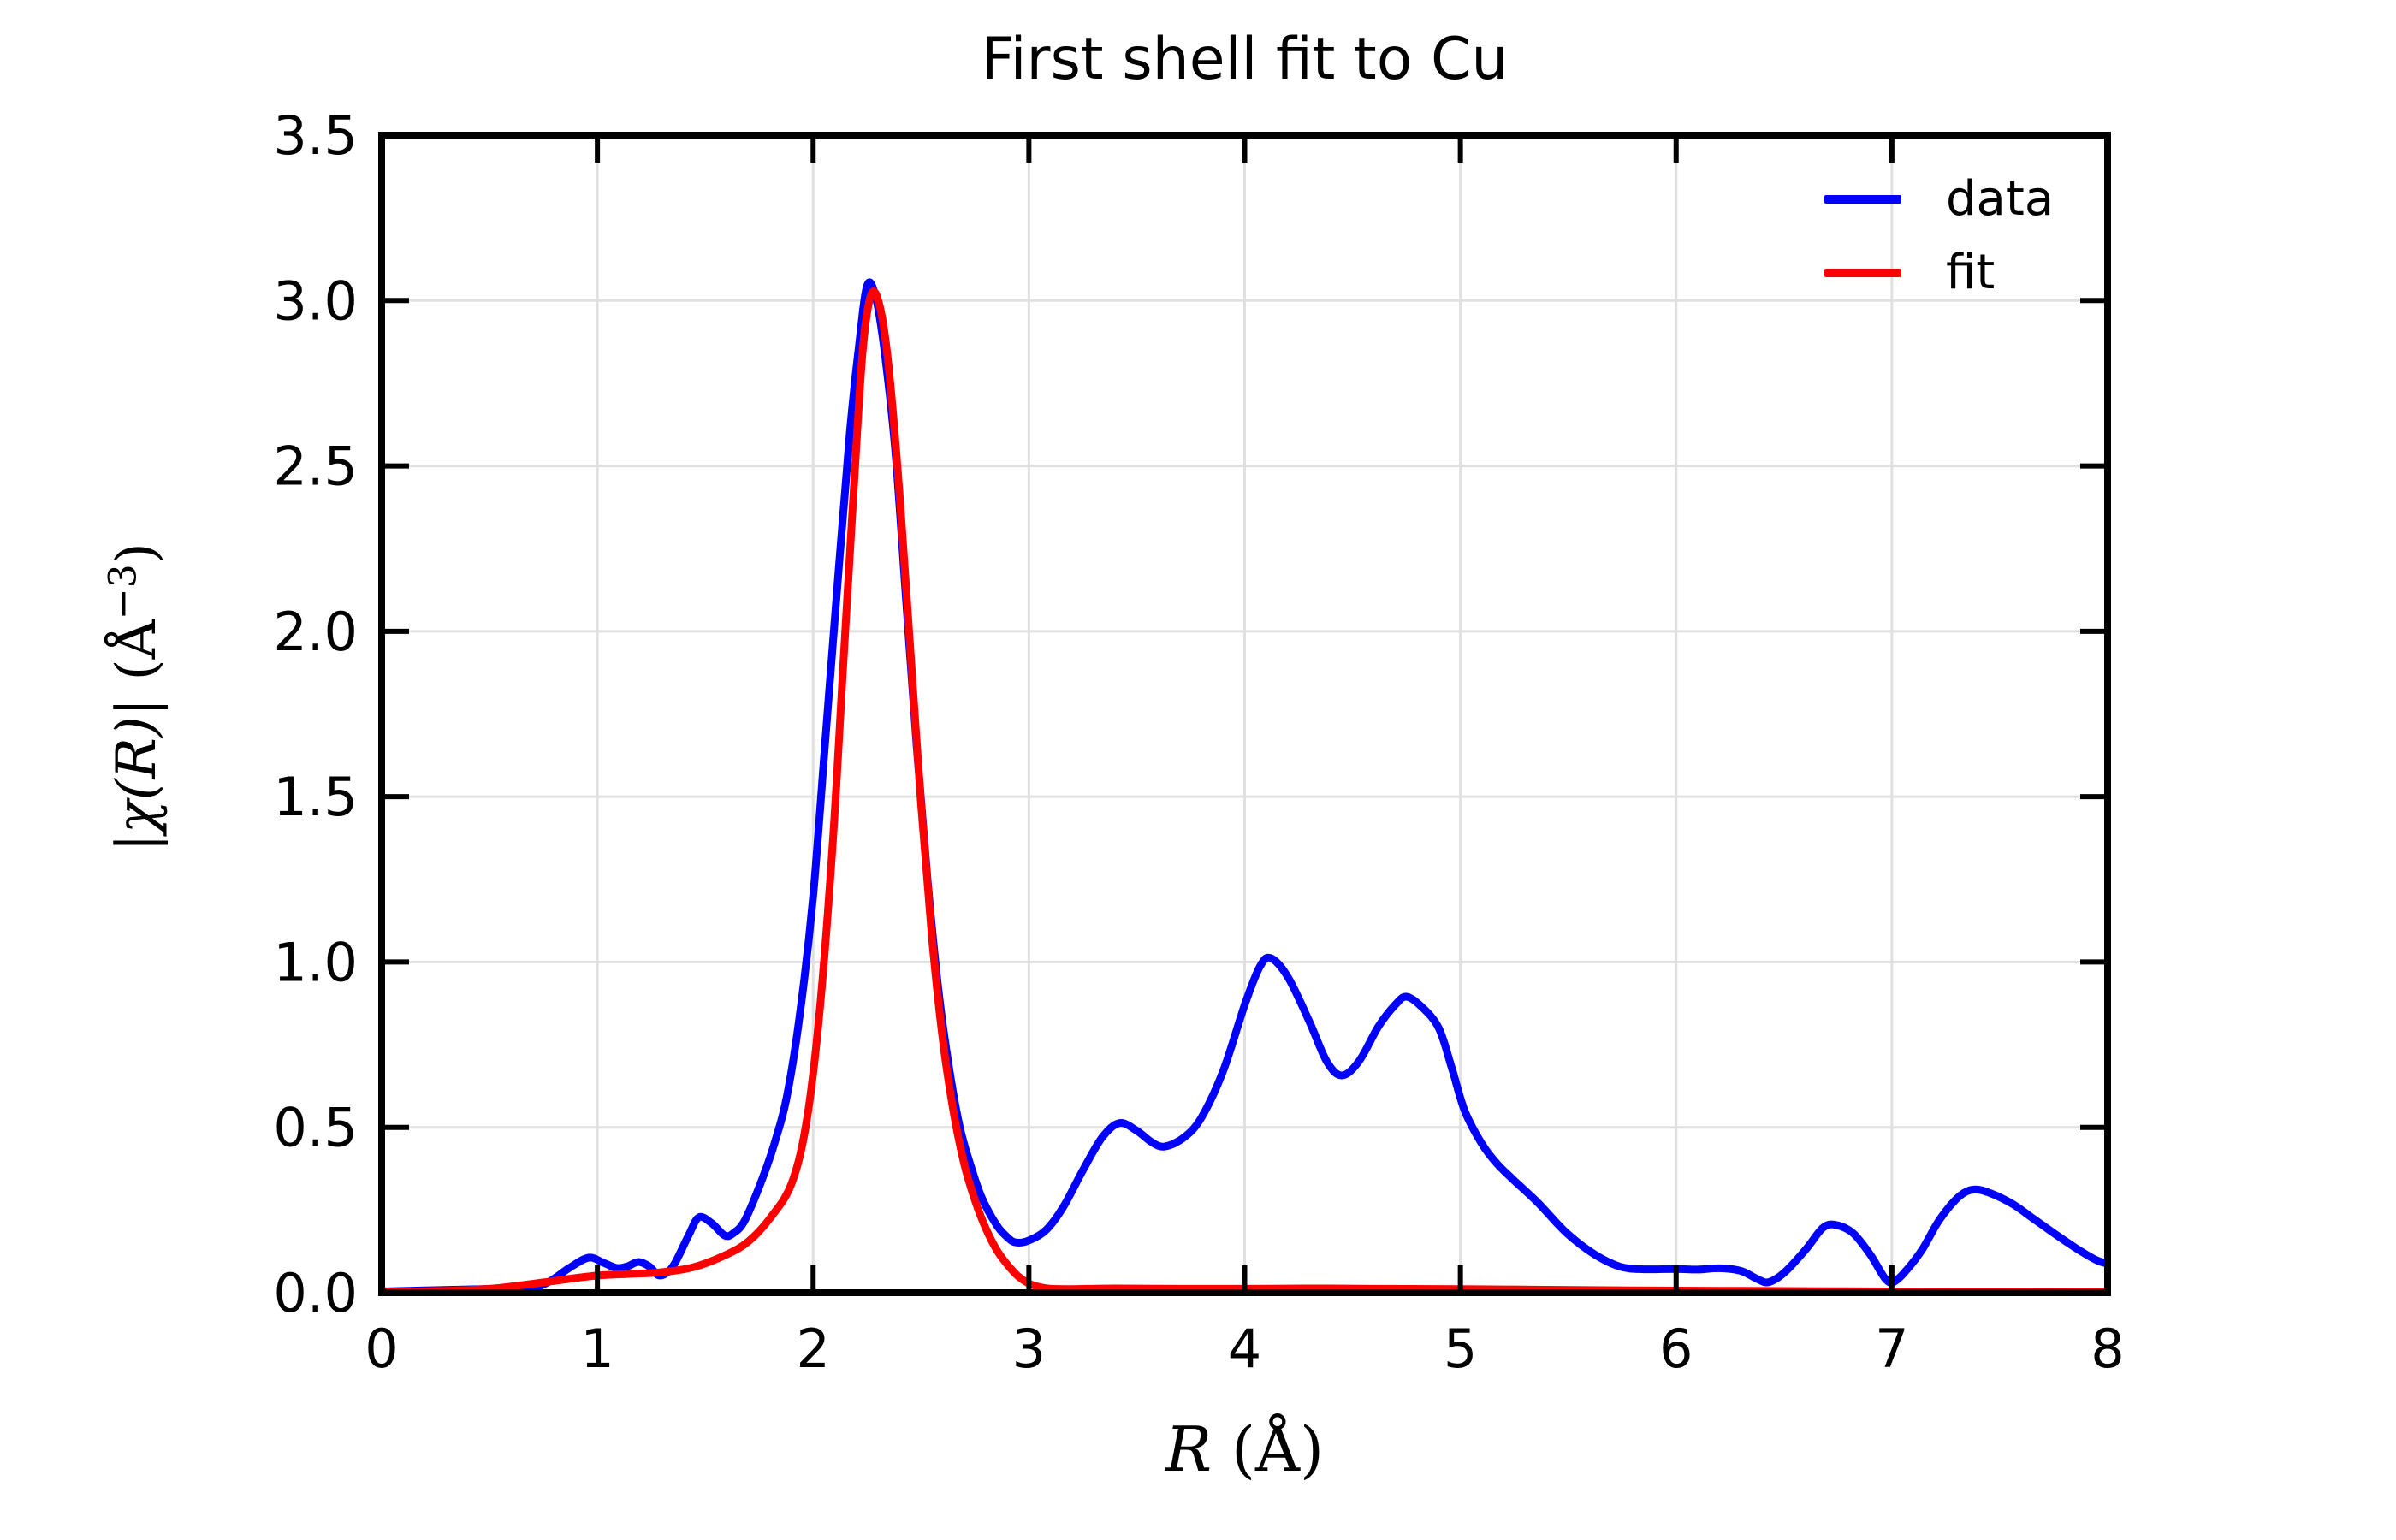  What do you see at coordinates (137, 668) in the screenshot?
I see `y-label-bar-close: | (Å` at bounding box center [137, 668].